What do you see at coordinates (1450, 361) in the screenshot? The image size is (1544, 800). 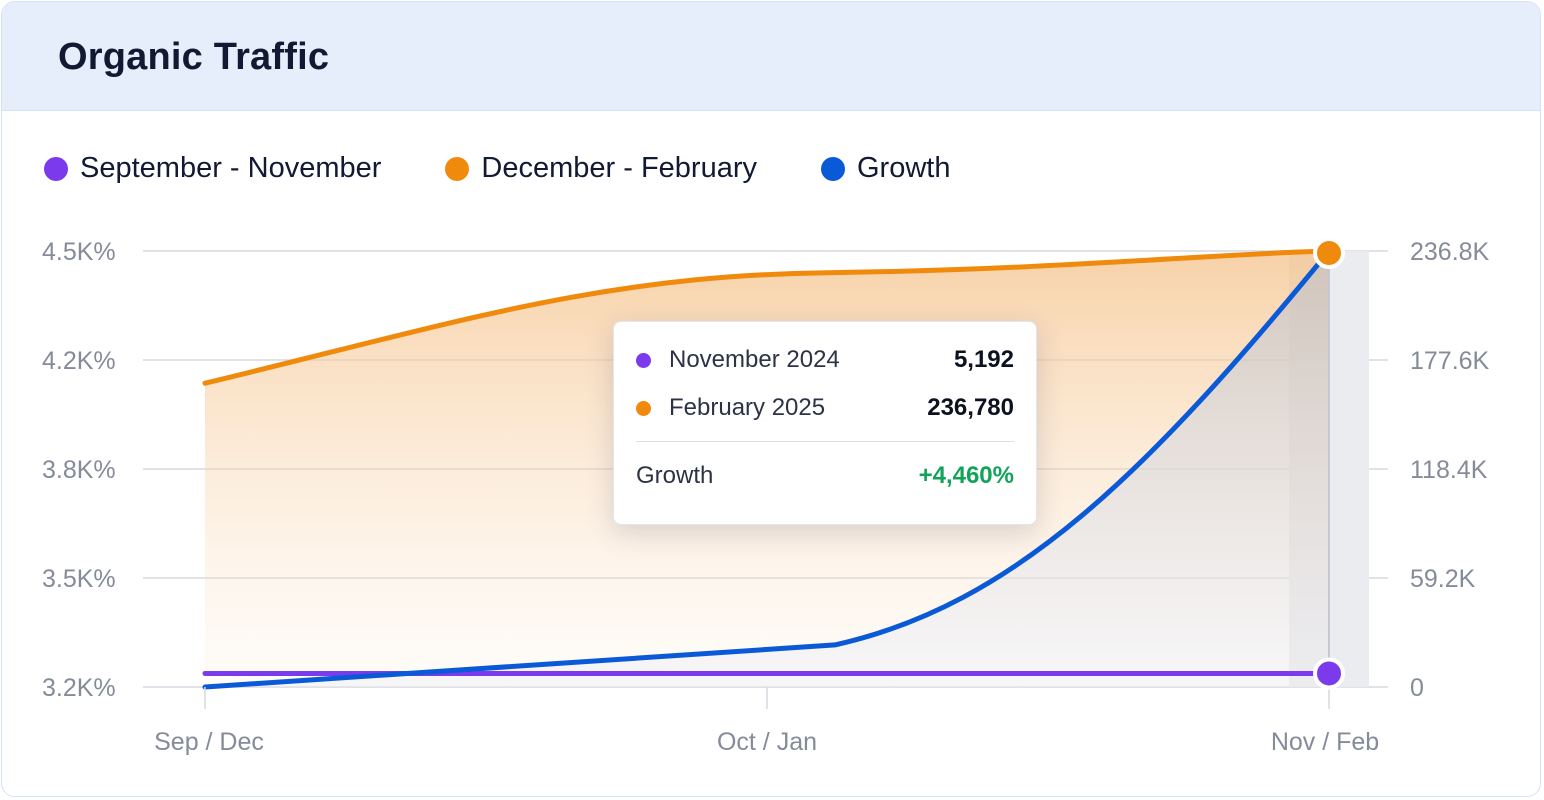 I see `y-right-tick-label: 177.6K` at bounding box center [1450, 361].